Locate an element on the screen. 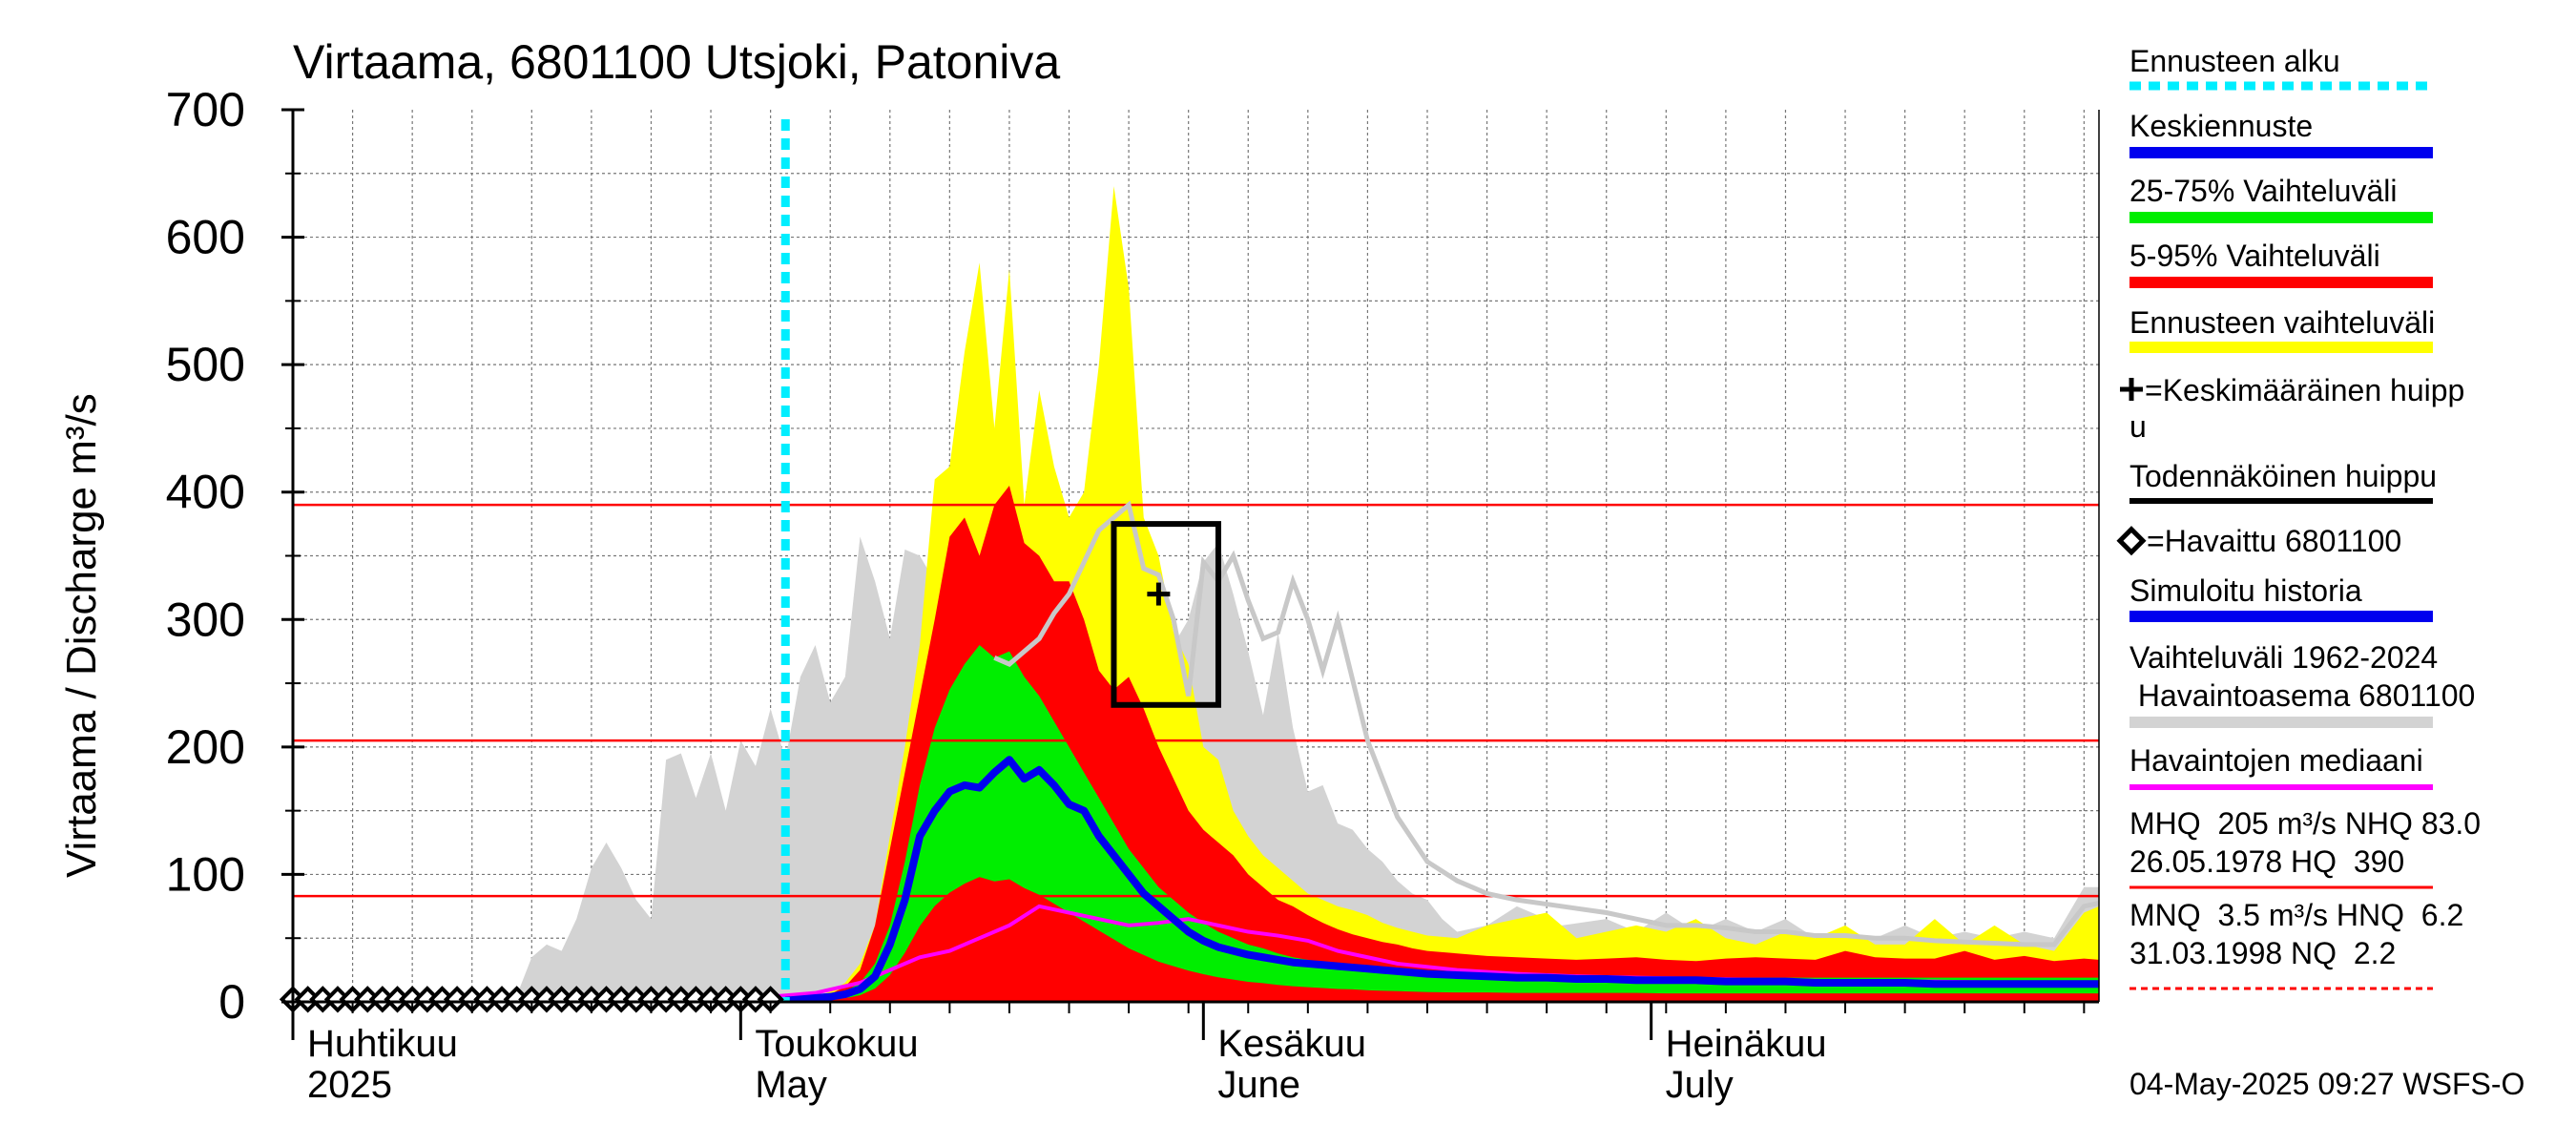 Image resolution: width=2576 pixels, height=1145 pixels. x-month-label: Kesäkuu is located at coordinates (1291, 1044).